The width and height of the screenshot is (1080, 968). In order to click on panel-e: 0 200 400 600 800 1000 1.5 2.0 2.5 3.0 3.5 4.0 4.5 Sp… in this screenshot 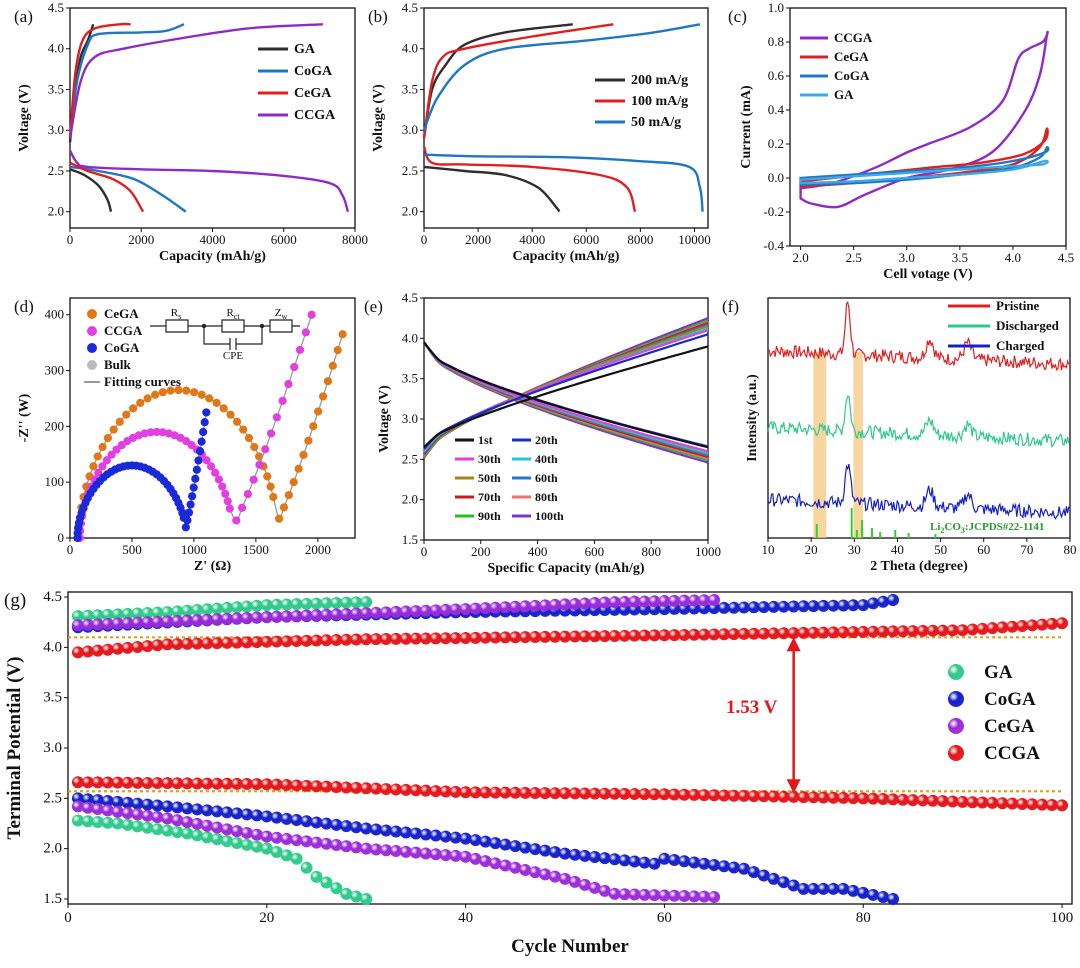, I will do `click(542, 433)`.